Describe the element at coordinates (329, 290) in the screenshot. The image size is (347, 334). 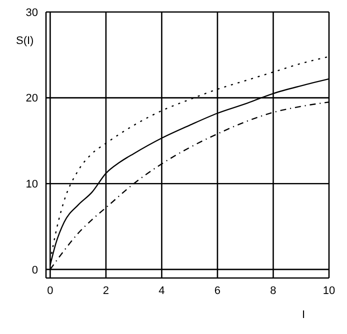
I see `x-tick-label: 10` at that location.